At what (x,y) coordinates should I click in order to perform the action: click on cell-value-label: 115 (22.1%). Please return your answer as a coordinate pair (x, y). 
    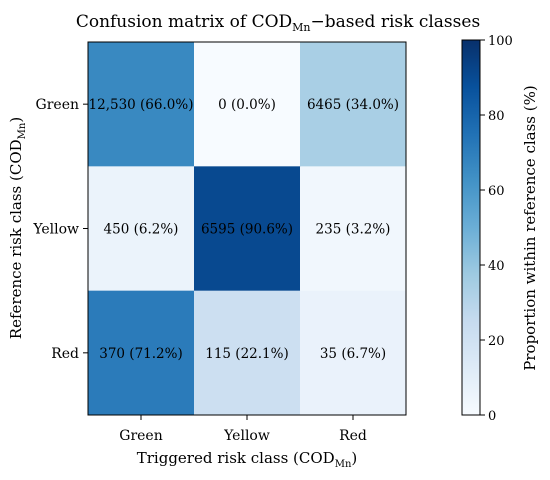
    Looking at the image, I should click on (246, 354).